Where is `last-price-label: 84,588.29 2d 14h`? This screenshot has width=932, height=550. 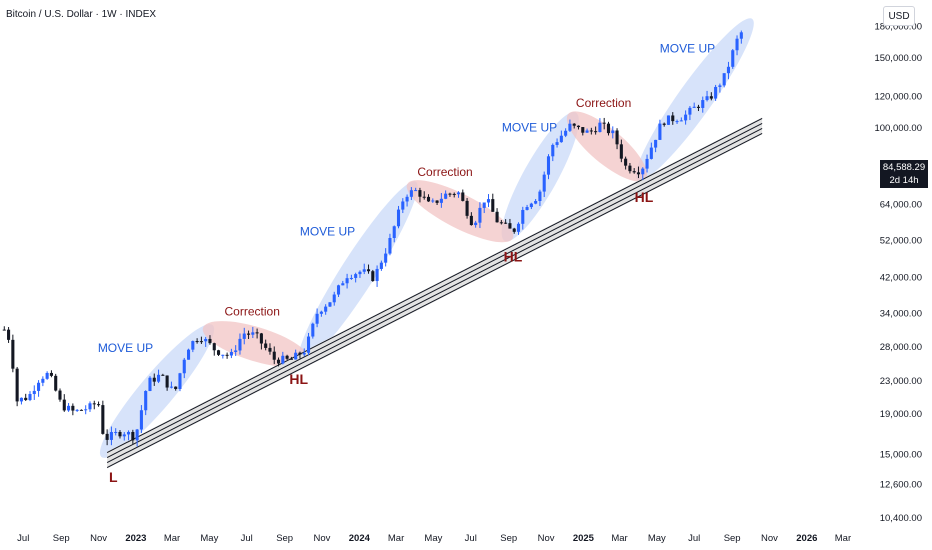 last-price-label: 84,588.29 2d 14h is located at coordinates (904, 174).